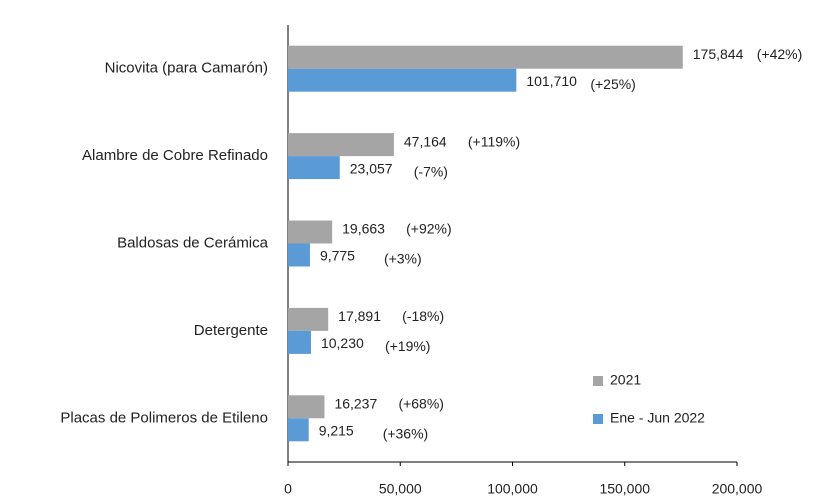 Image resolution: width=816 pixels, height=499 pixels. Describe the element at coordinates (342, 343) in the screenshot. I see `value-label: 10,230` at that location.